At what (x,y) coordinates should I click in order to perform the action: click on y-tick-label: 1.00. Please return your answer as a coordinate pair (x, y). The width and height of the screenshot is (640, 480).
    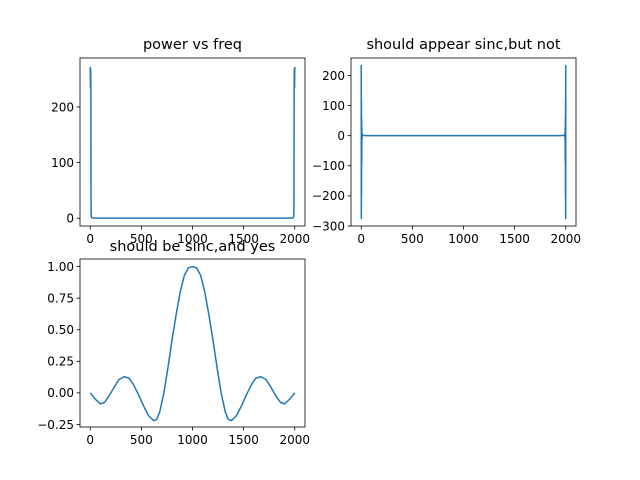
    Looking at the image, I should click on (60, 267).